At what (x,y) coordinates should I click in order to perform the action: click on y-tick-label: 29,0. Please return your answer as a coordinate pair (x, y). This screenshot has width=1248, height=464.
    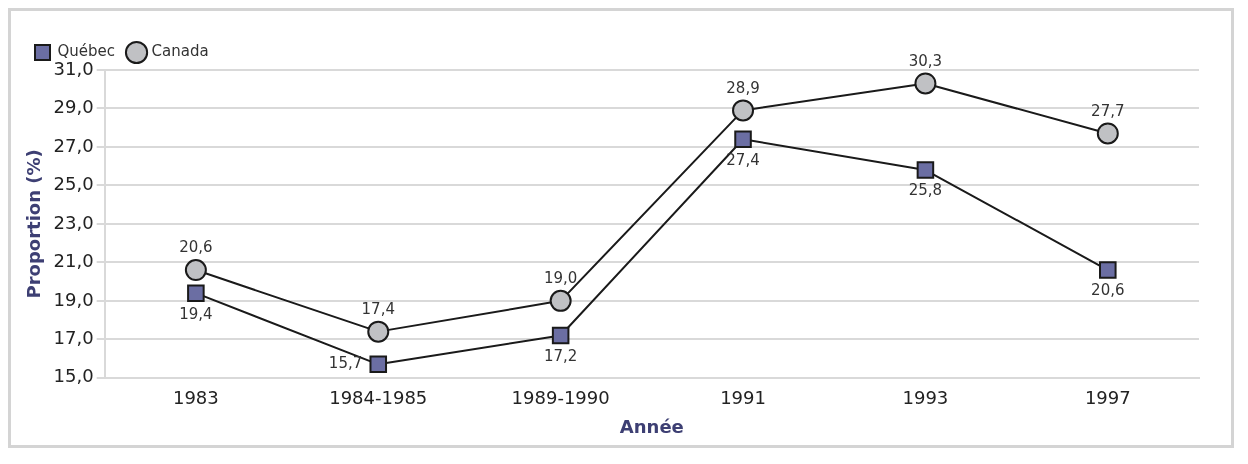
    Looking at the image, I should click on (73, 107).